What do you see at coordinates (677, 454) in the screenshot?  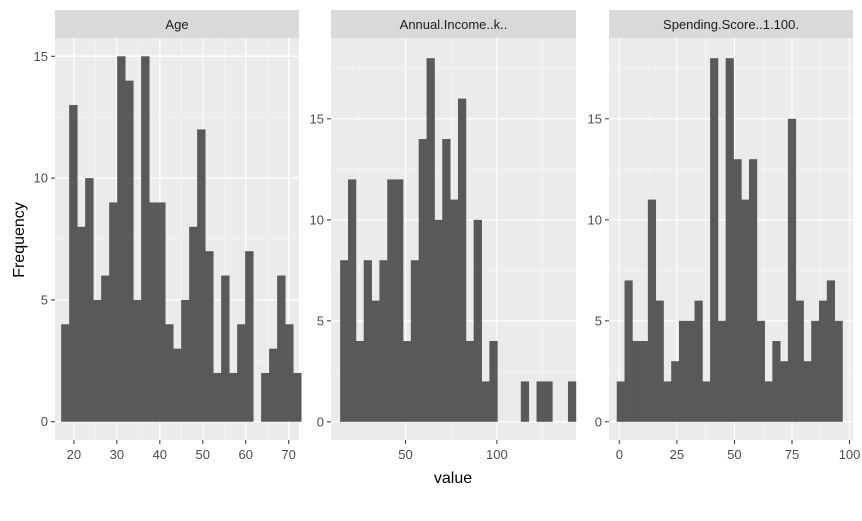 I see `x-tick-label: 25` at bounding box center [677, 454].